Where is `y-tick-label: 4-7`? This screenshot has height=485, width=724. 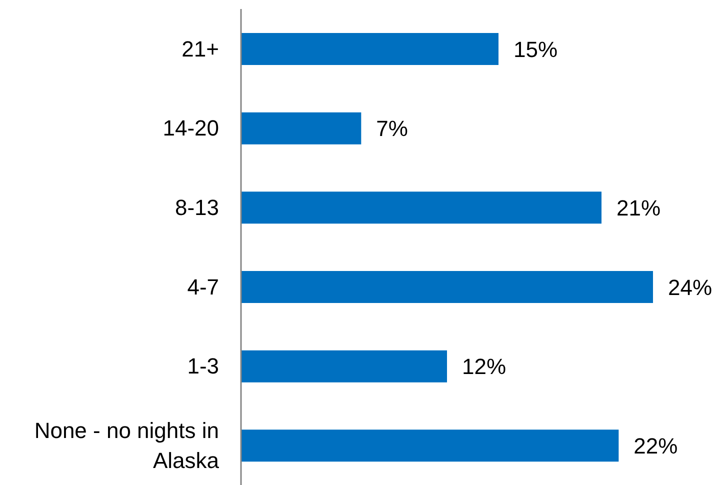
y-tick-label: 4-7 is located at coordinates (203, 287).